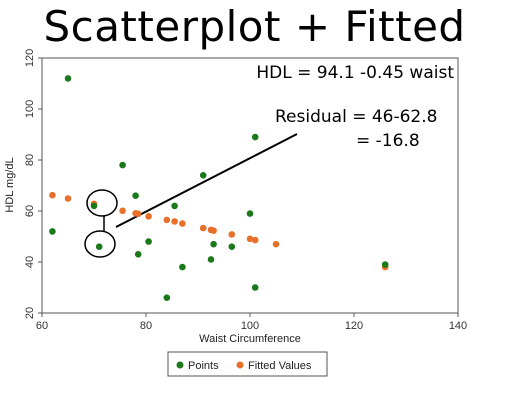  I want to click on y-tick-label: 20, so click(30, 313).